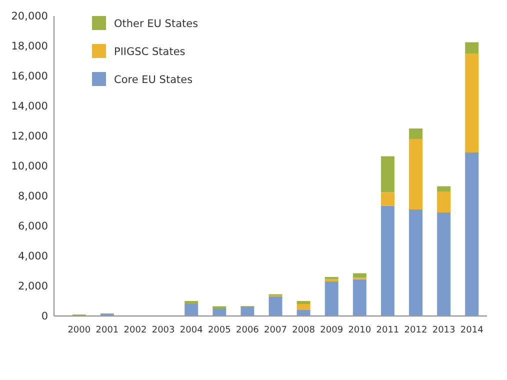  Describe the element at coordinates (135, 330) in the screenshot. I see `x-tick-label: 2002` at that location.